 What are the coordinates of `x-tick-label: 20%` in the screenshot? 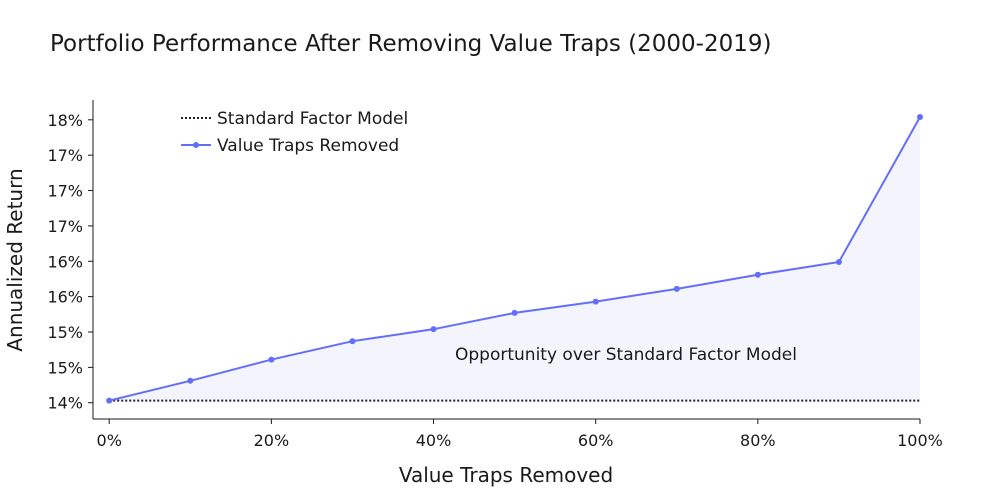 It's located at (272, 440).